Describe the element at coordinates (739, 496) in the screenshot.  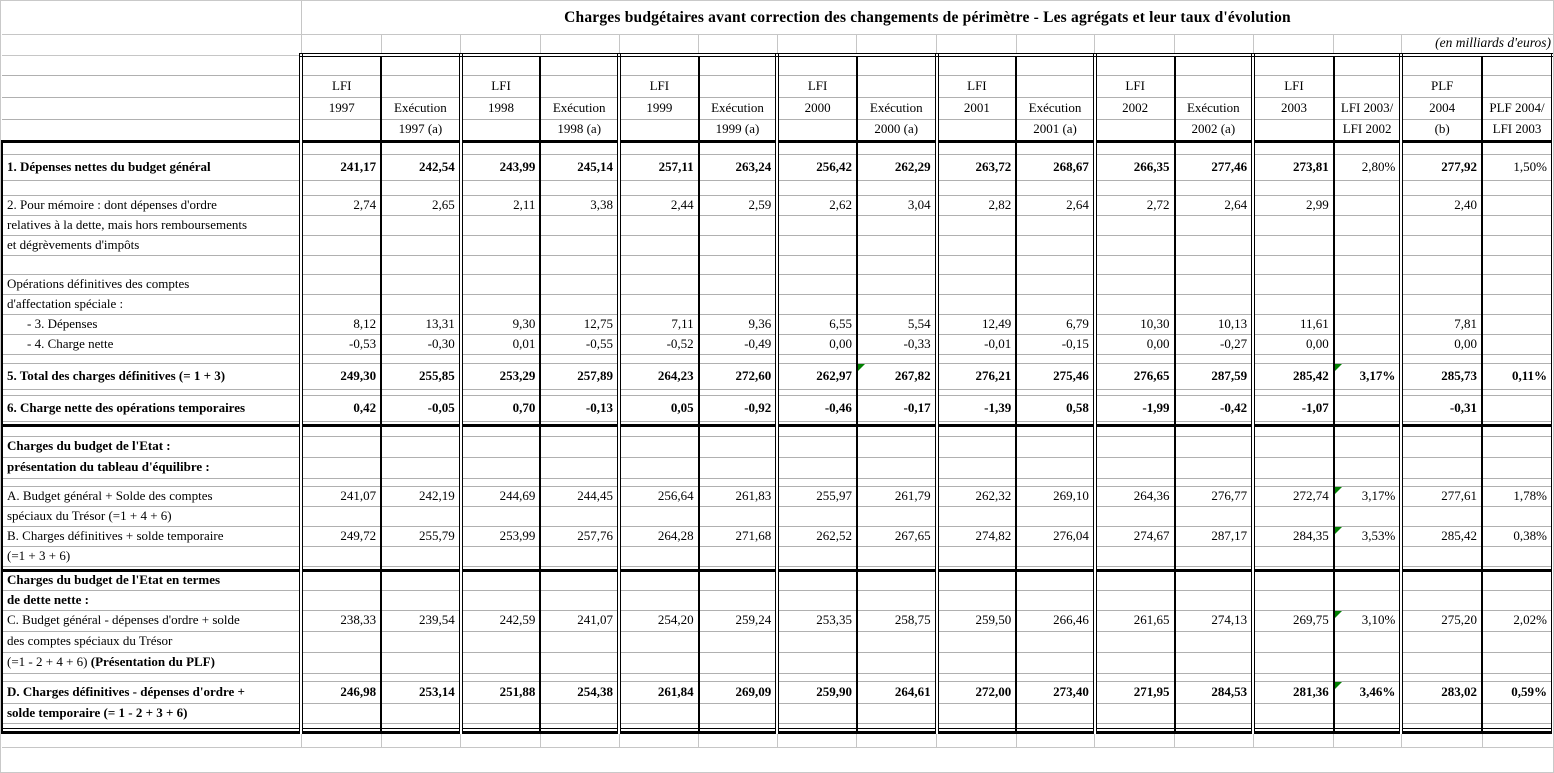
I see `cell-value: 261,83` at that location.